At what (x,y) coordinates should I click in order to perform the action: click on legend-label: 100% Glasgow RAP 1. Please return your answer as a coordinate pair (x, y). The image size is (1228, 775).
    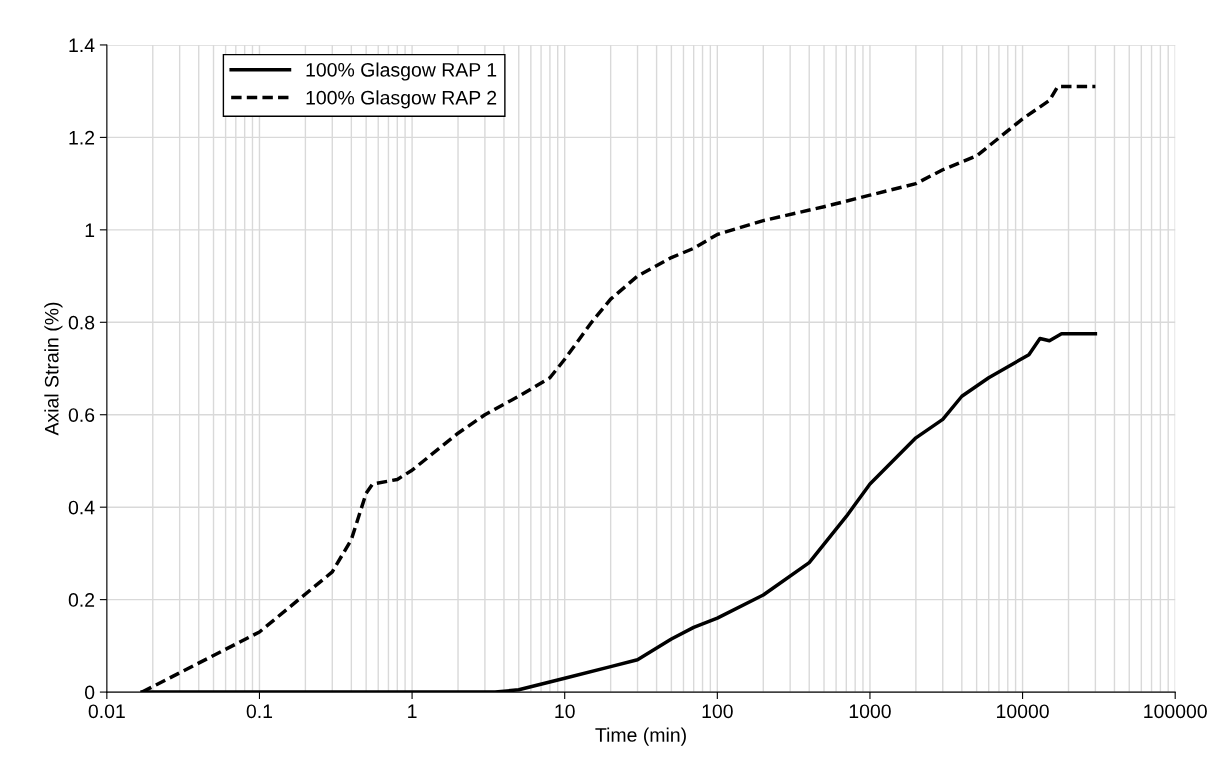
    Looking at the image, I should click on (401, 71).